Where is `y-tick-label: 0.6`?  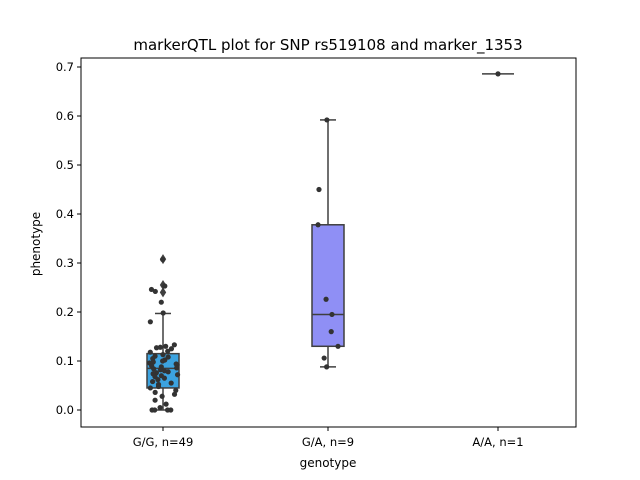 y-tick-label: 0.6 is located at coordinates (65, 116).